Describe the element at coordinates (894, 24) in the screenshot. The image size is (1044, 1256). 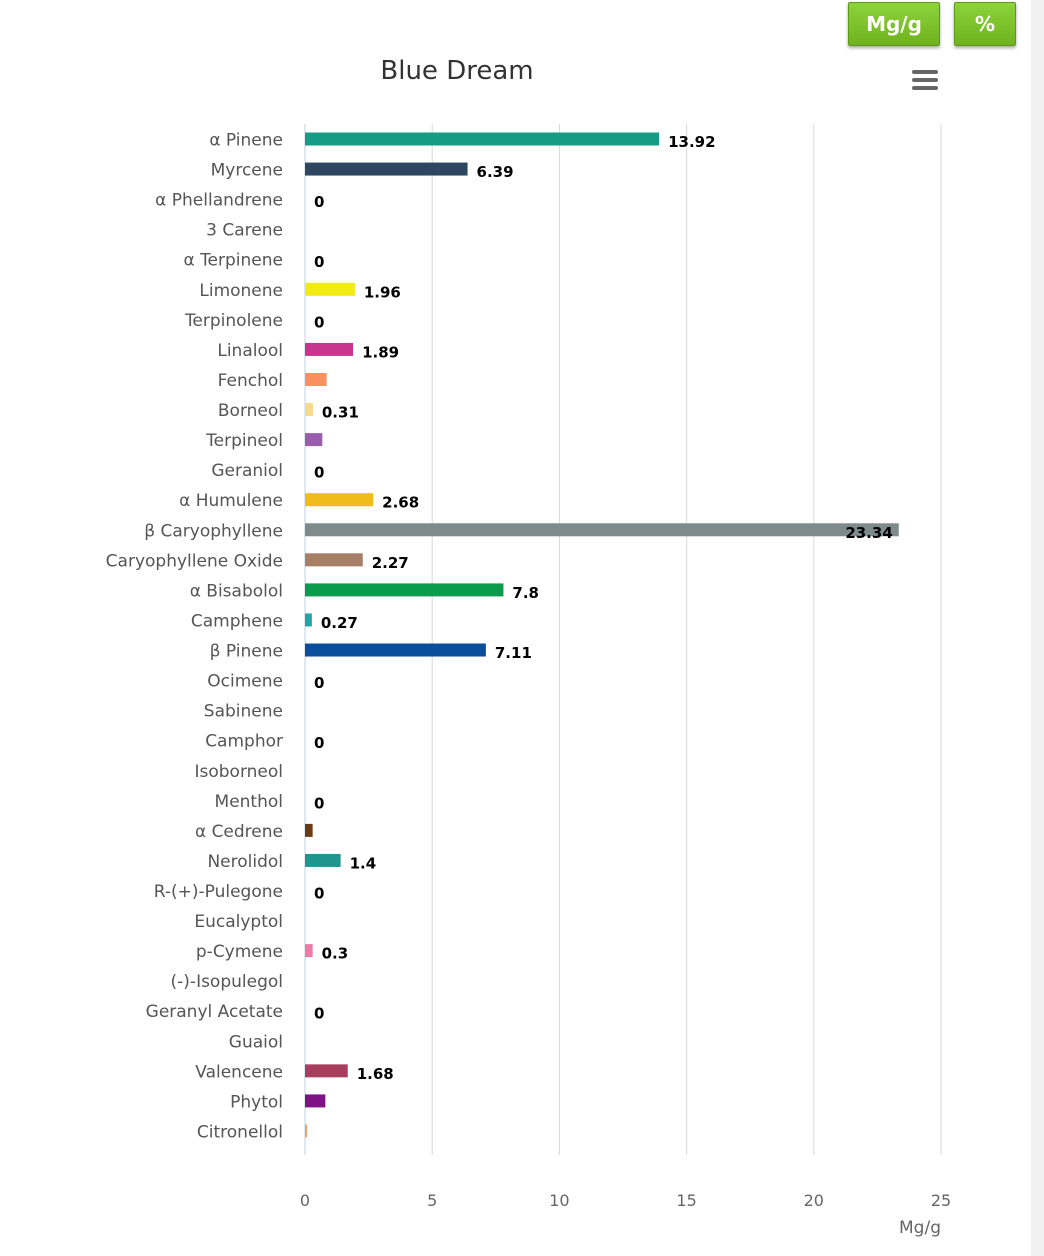
I see `unit-mg-button: Mg/g` at that location.